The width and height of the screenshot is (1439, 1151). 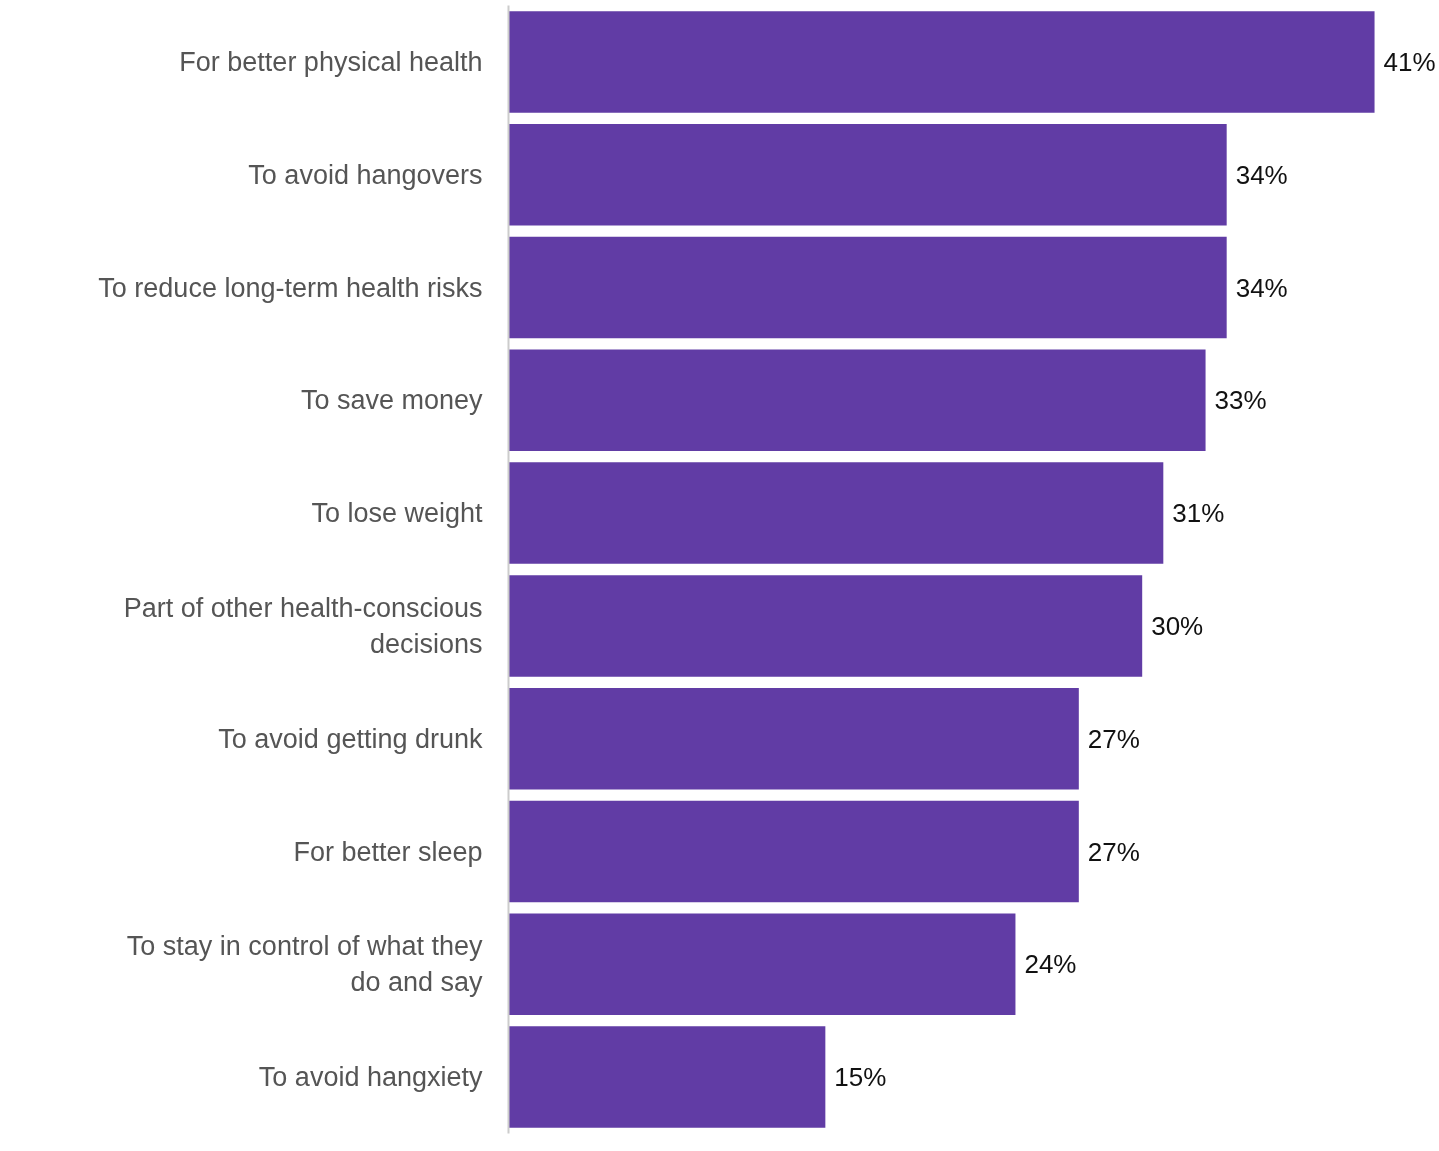 What do you see at coordinates (350, 738) in the screenshot?
I see `y-tick-label: To avoid getting drunk` at bounding box center [350, 738].